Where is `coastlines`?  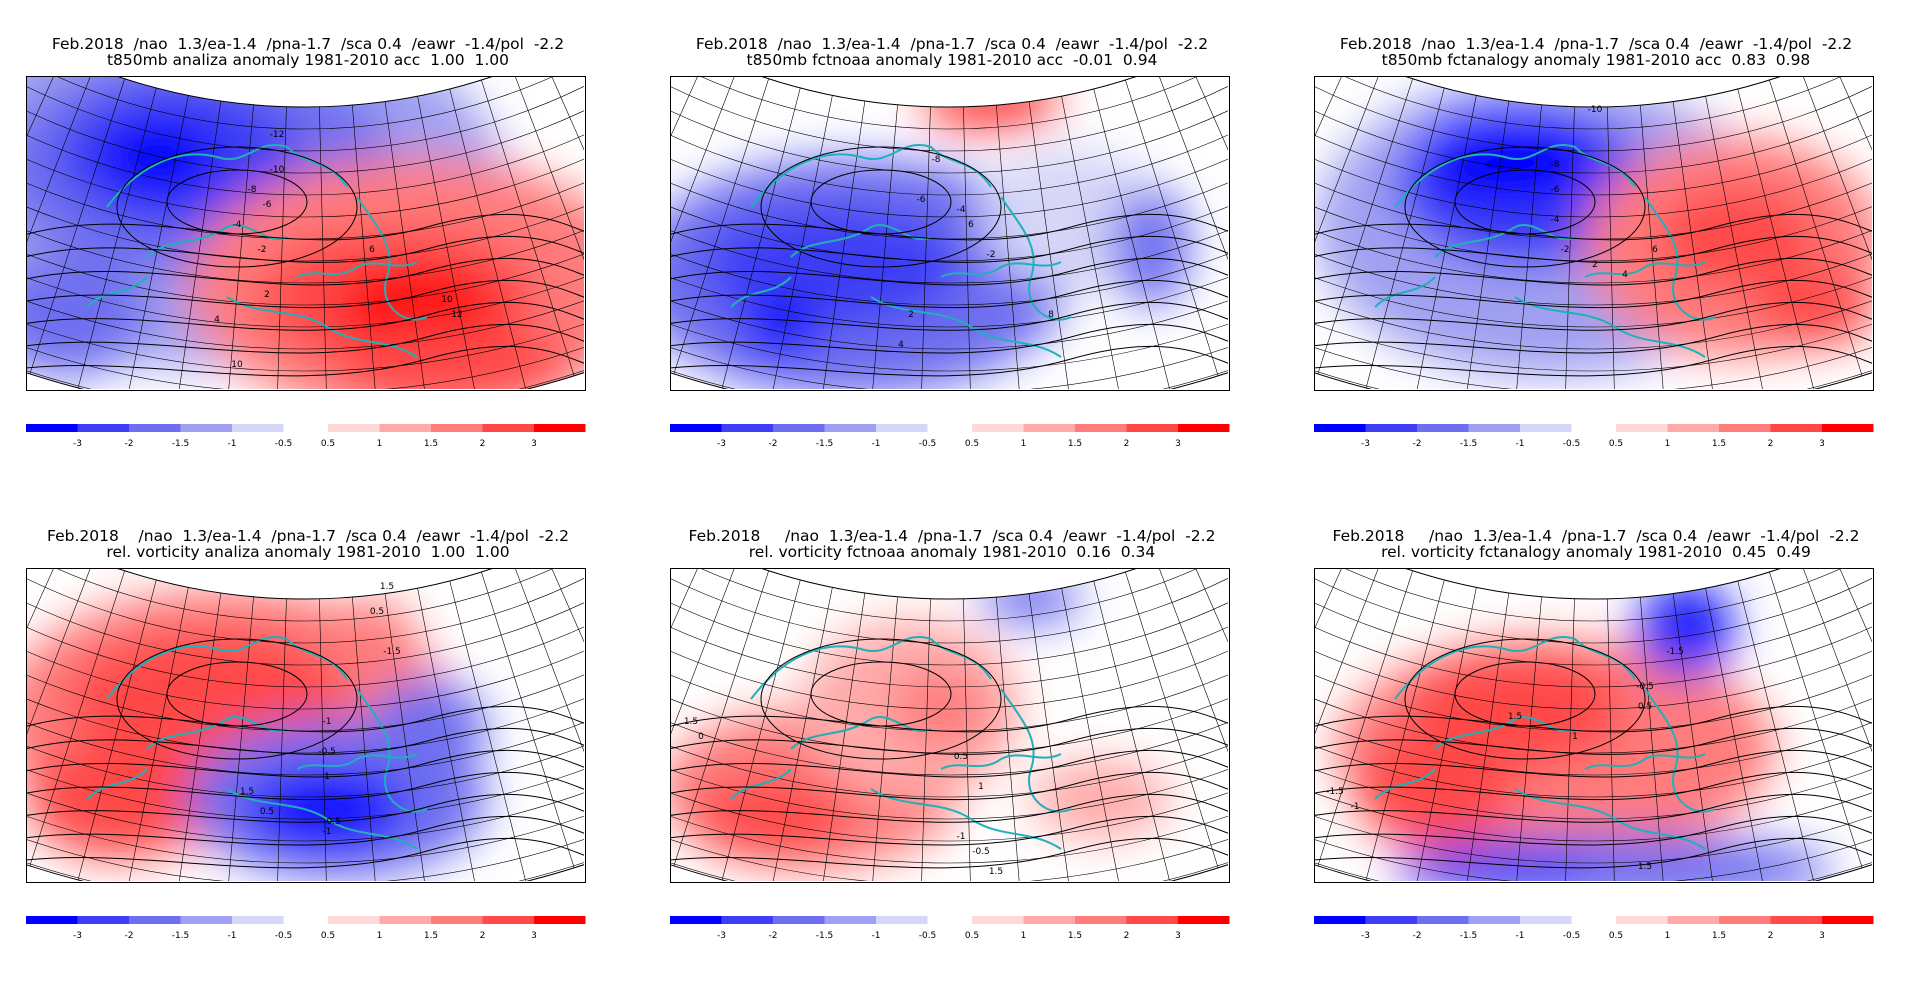 coastlines is located at coordinates (1545, 251).